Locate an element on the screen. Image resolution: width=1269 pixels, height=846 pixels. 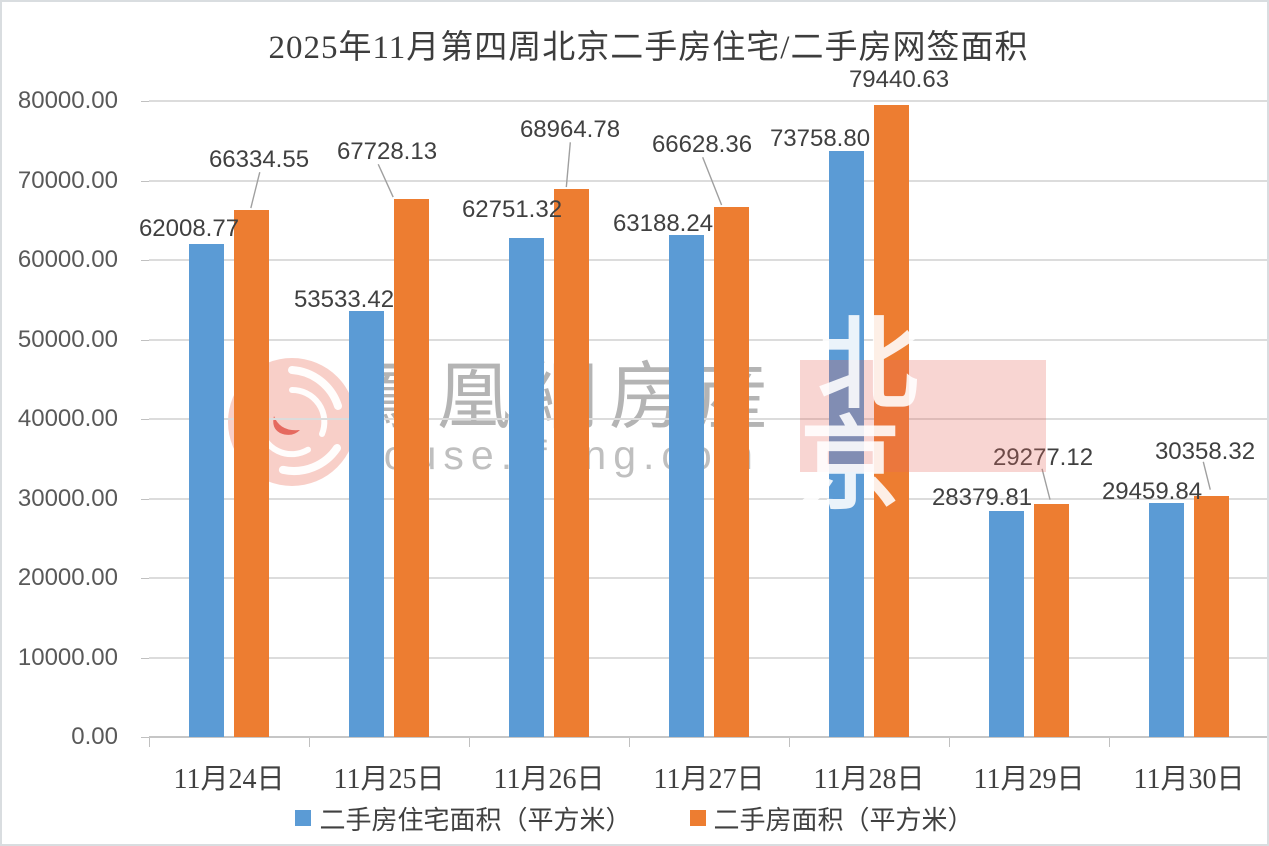
data-label-total-3: 66628.36 is located at coordinates (702, 144).